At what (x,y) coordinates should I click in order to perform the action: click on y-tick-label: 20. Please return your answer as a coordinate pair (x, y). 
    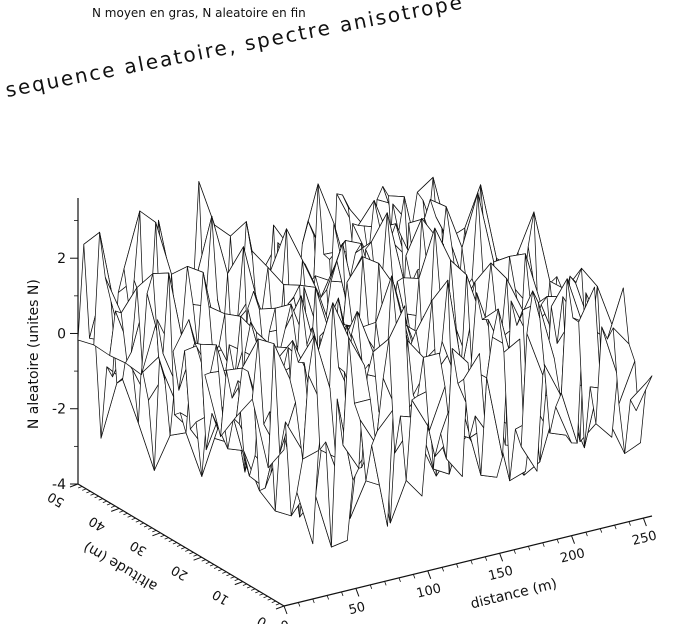
    Looking at the image, I should click on (180, 572).